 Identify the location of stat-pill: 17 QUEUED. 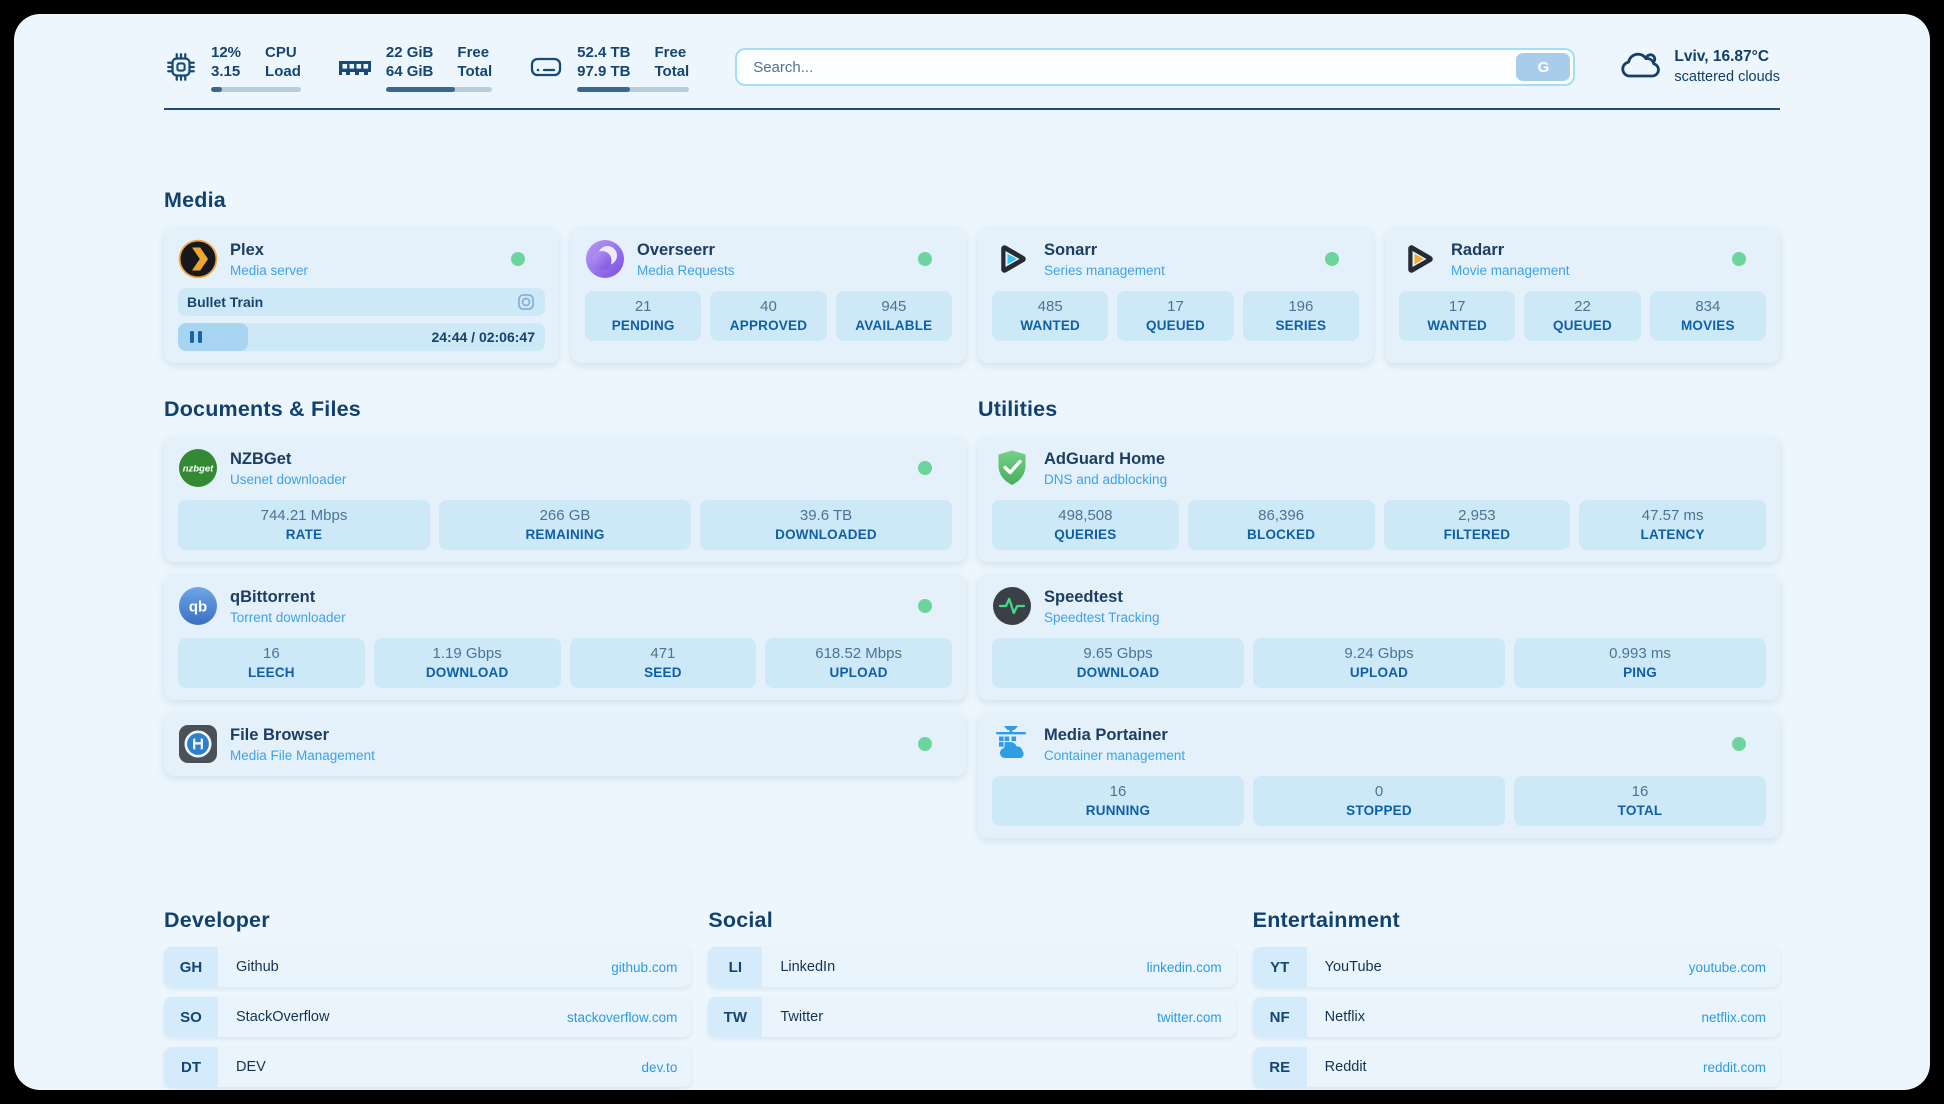
(1175, 316).